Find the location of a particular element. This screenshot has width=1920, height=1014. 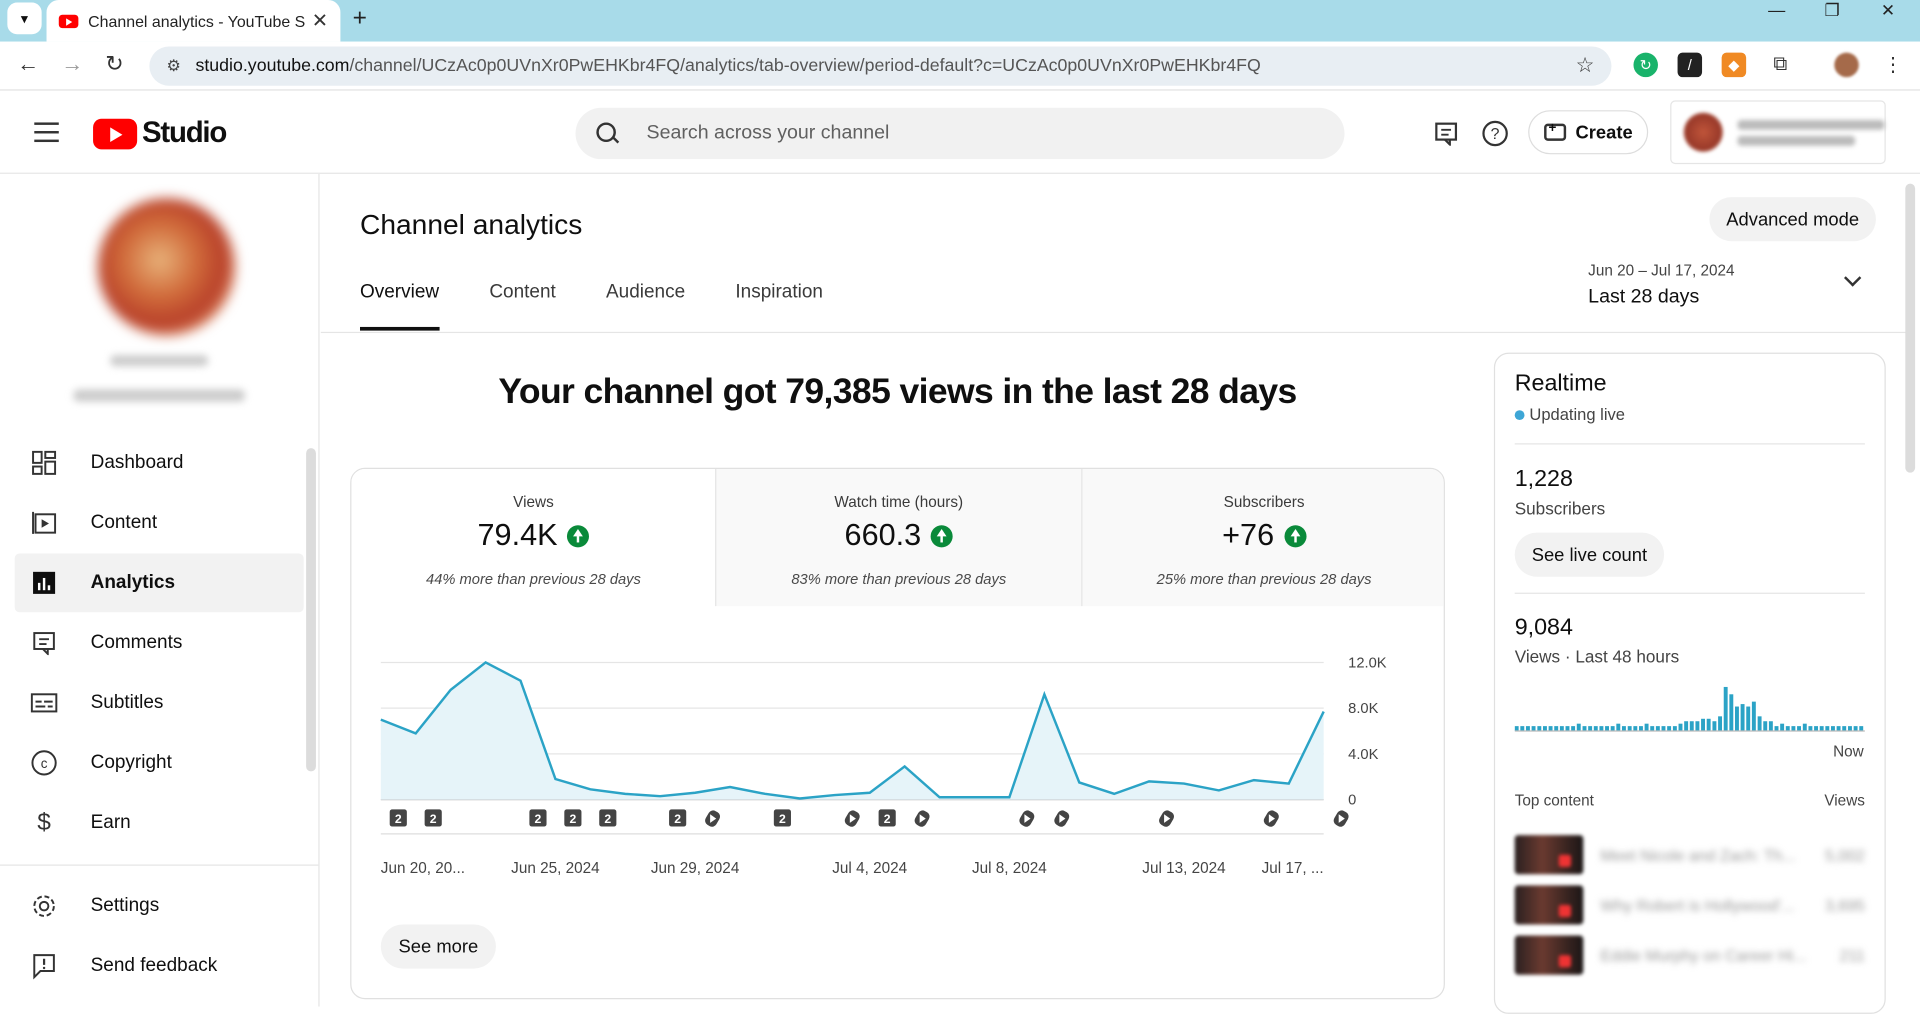

realtime-views-chart is located at coordinates (1690, 709).